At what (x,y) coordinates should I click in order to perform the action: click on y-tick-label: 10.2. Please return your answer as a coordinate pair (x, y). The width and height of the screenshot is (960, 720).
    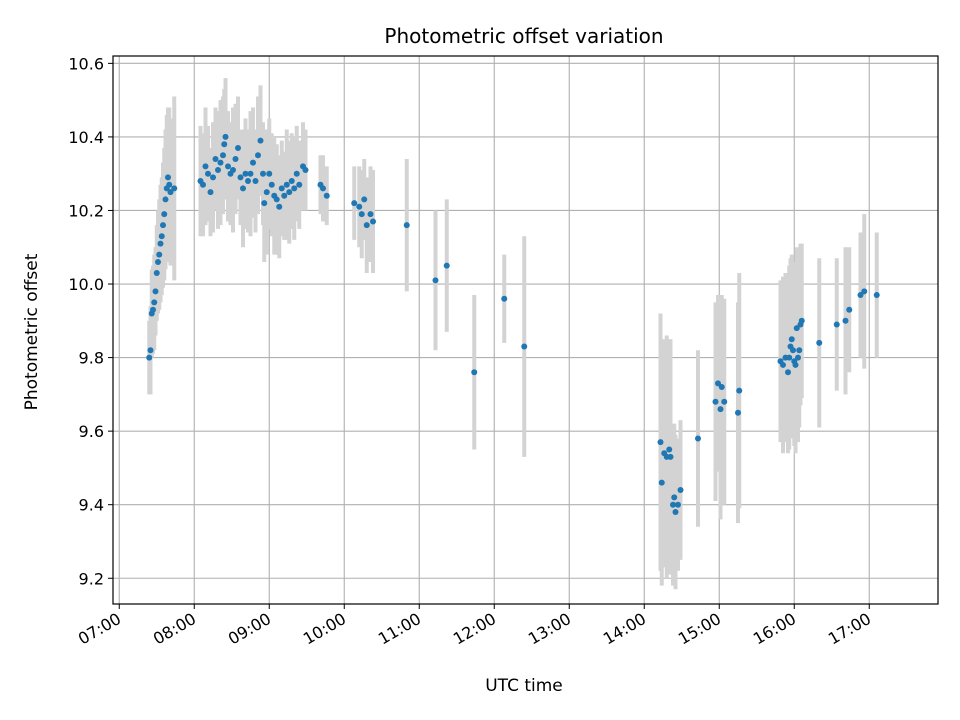
    Looking at the image, I should click on (86, 210).